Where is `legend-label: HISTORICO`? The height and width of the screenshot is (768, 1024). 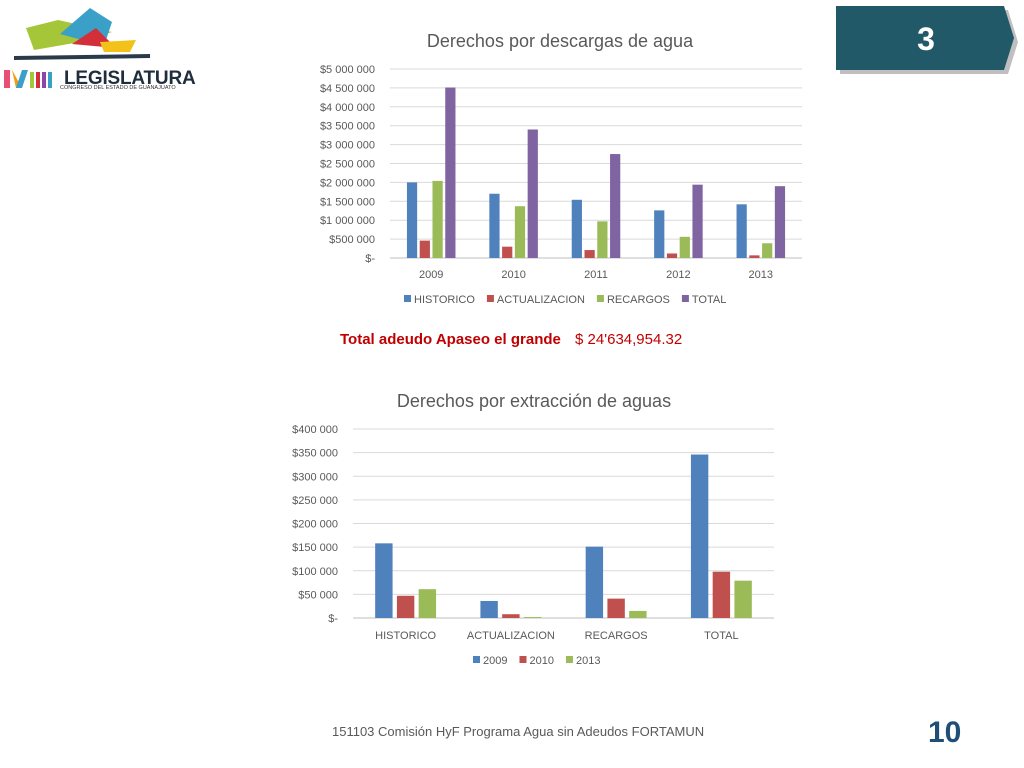
legend-label: HISTORICO is located at coordinates (444, 300).